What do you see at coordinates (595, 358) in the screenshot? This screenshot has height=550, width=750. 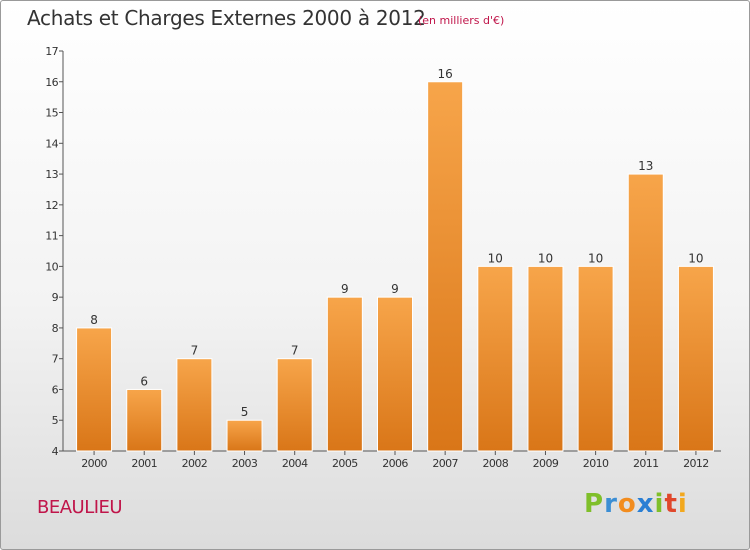 I see `bar-2010` at bounding box center [595, 358].